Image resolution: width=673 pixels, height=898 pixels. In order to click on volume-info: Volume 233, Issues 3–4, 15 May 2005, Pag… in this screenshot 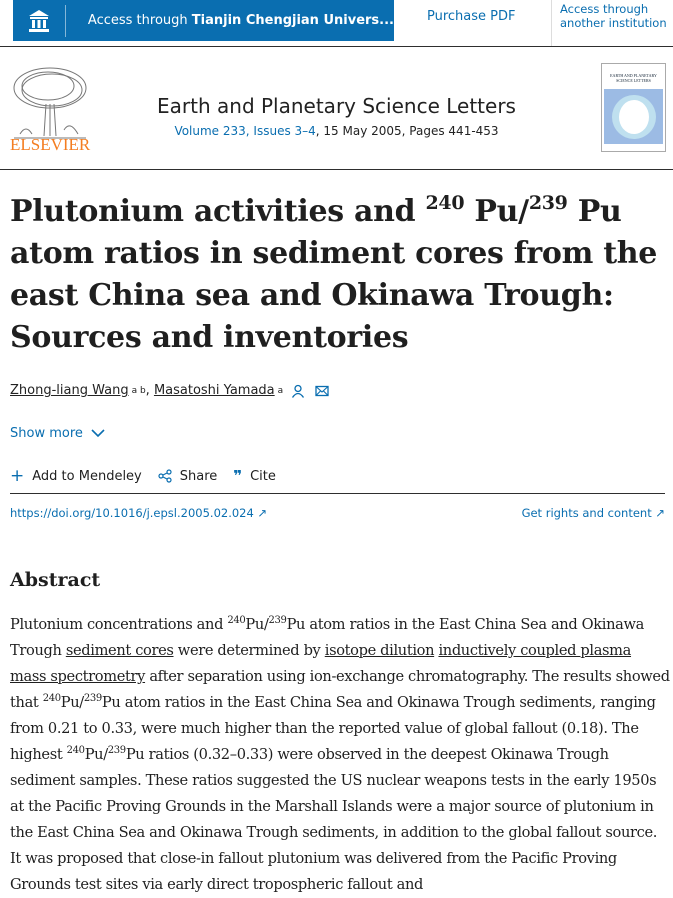, I will do `click(336, 131)`.